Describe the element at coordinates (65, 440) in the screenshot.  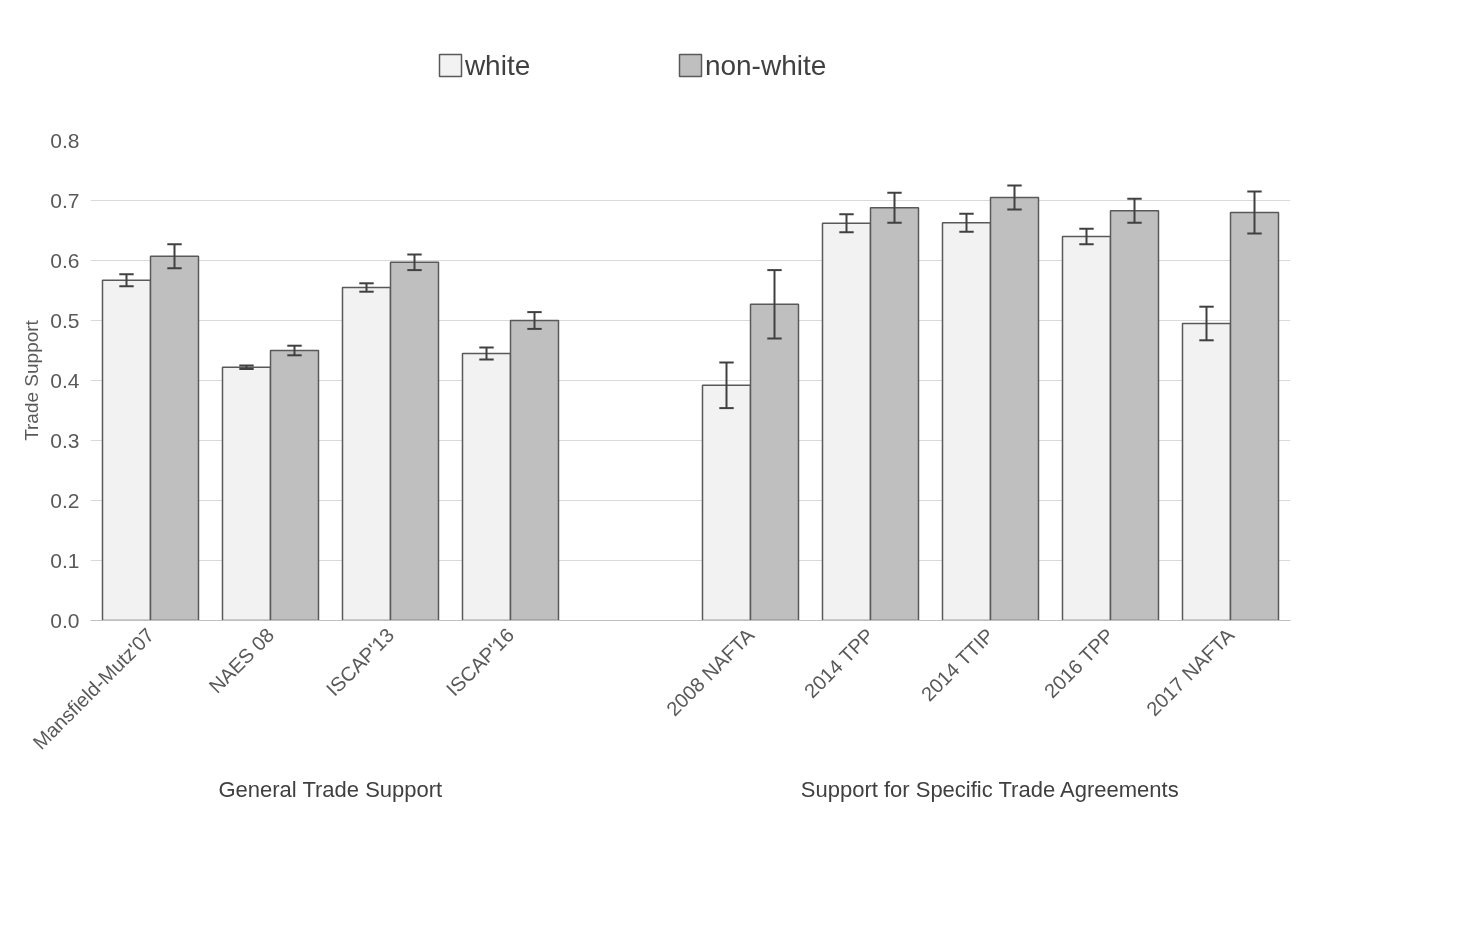
I see `y-tick-label: 0.3` at that location.